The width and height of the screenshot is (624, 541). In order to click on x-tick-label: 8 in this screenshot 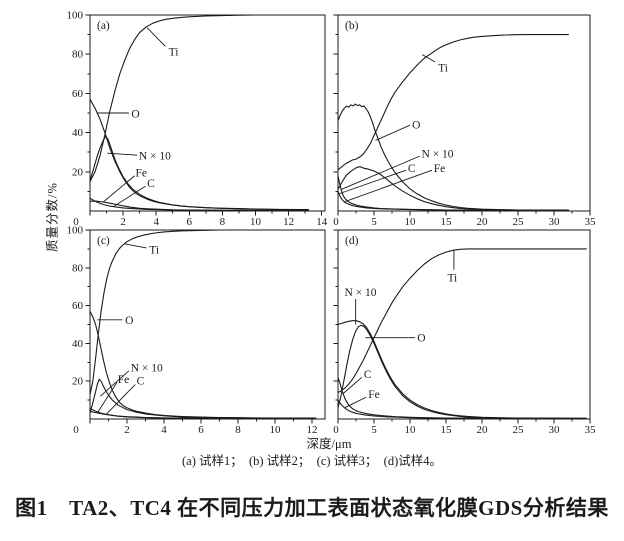, I will do `click(238, 430)`.